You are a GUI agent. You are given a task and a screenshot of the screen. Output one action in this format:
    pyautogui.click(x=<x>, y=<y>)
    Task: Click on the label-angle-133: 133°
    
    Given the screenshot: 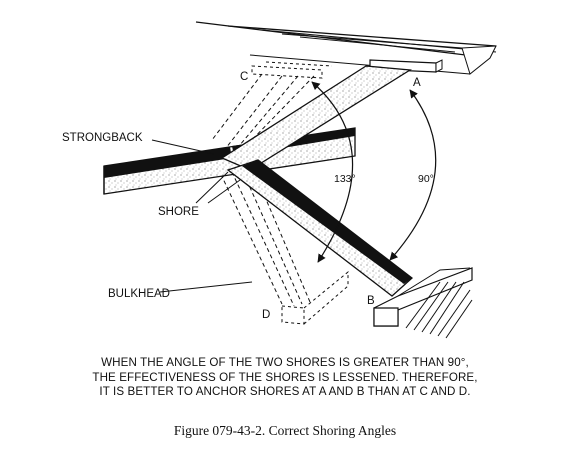 What is the action you would take?
    pyautogui.click(x=345, y=179)
    